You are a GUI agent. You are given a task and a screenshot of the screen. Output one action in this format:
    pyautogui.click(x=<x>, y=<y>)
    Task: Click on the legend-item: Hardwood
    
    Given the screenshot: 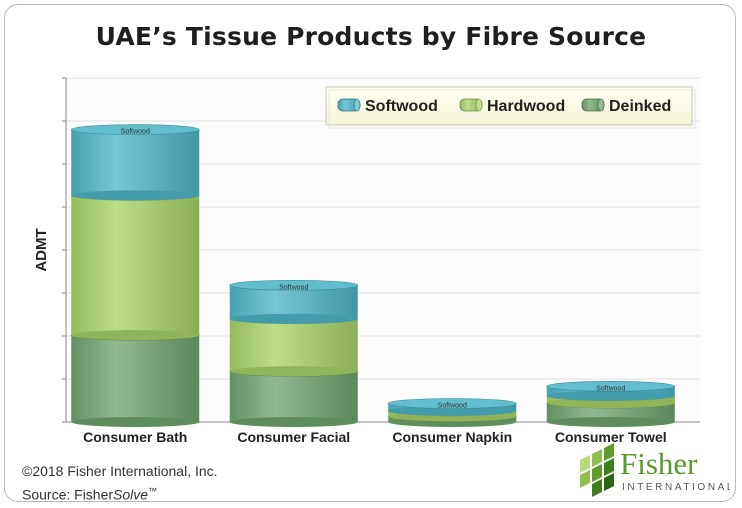 What is the action you would take?
    pyautogui.click(x=512, y=106)
    